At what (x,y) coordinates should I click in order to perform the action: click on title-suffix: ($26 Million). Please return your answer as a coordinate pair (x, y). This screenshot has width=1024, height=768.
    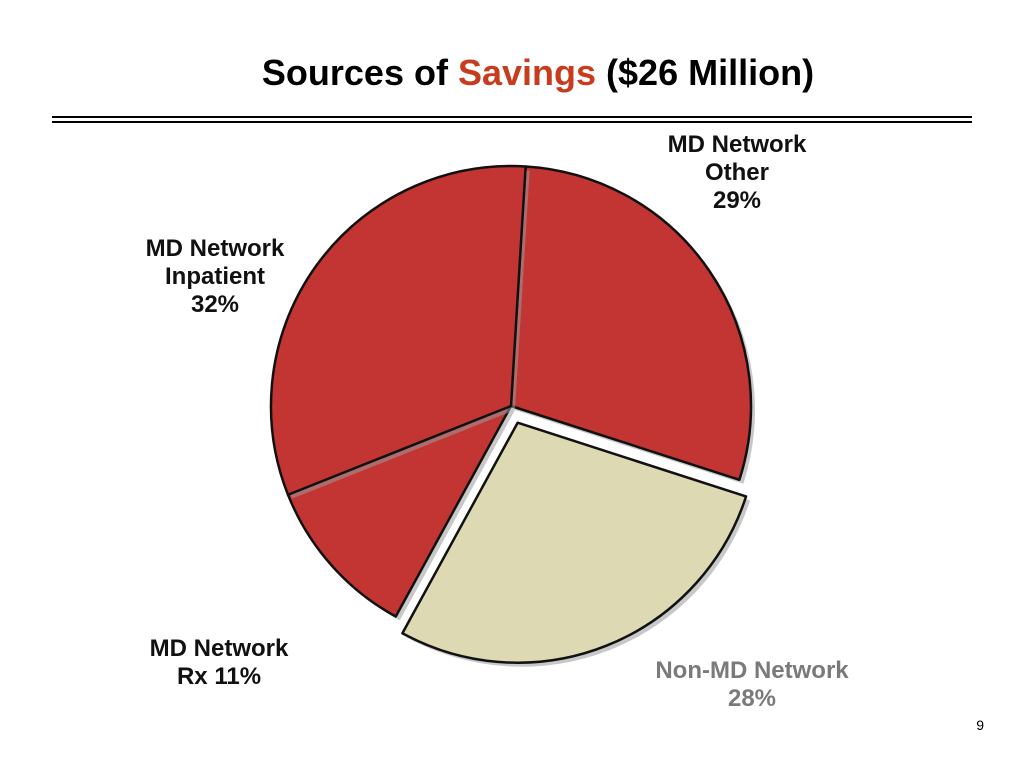
    Looking at the image, I should click on (710, 72).